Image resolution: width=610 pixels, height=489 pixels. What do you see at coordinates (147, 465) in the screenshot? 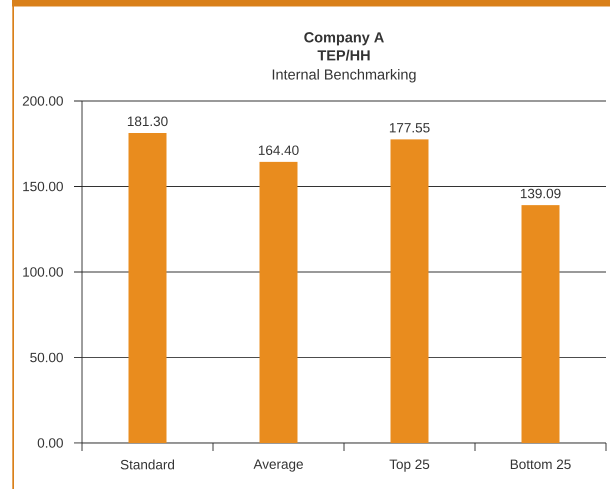
I see `x-tick-label: Standard` at bounding box center [147, 465].